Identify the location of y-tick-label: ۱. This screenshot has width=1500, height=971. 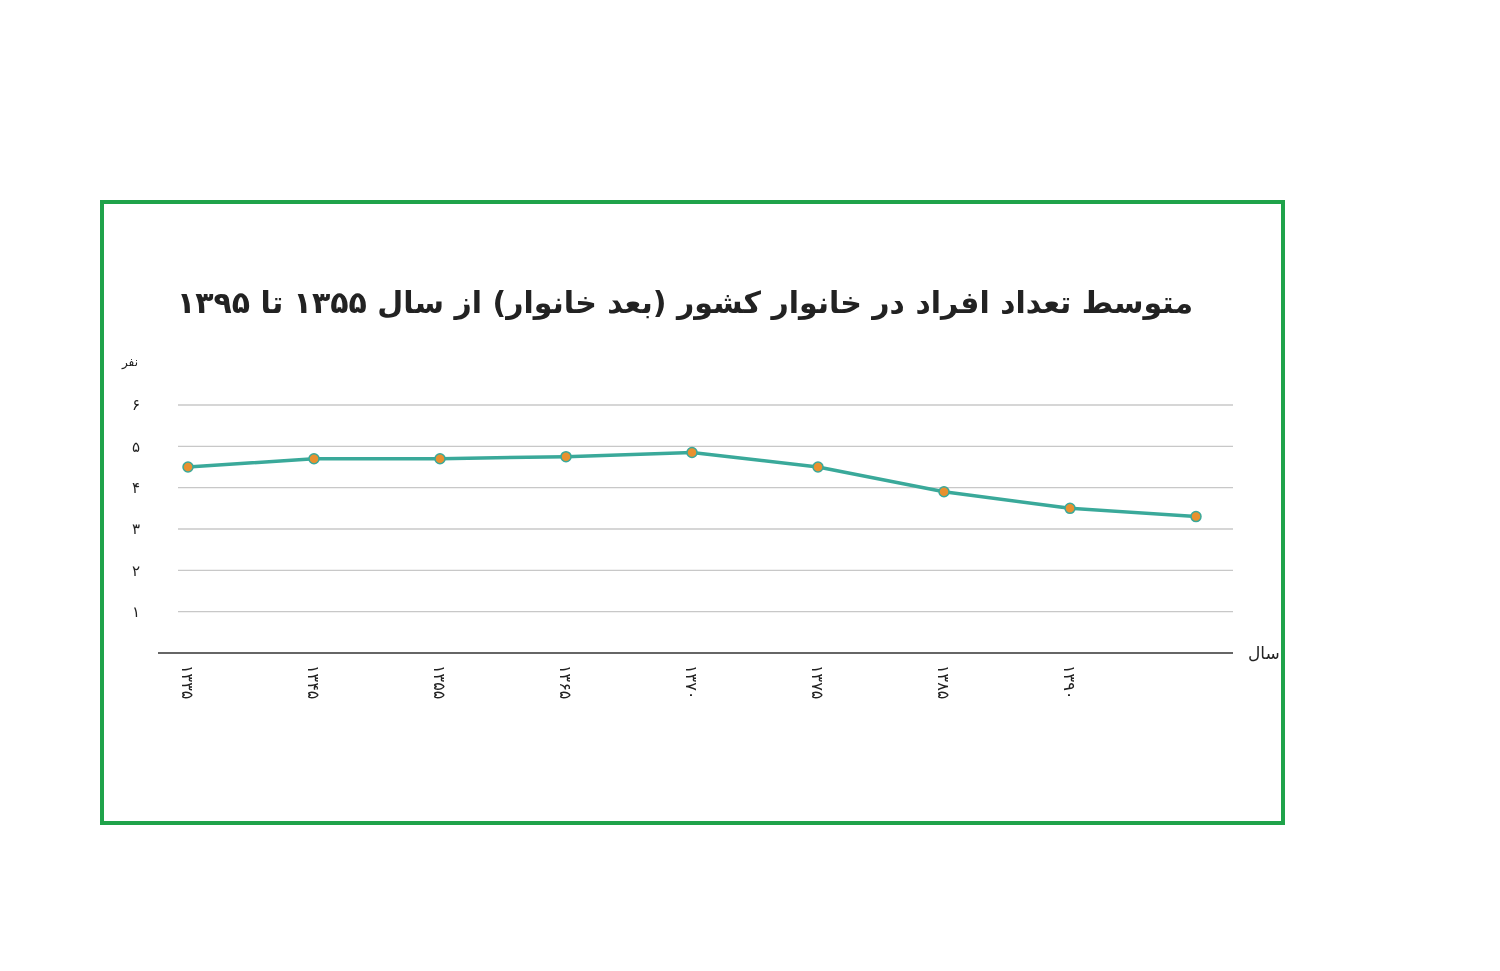
(136, 611).